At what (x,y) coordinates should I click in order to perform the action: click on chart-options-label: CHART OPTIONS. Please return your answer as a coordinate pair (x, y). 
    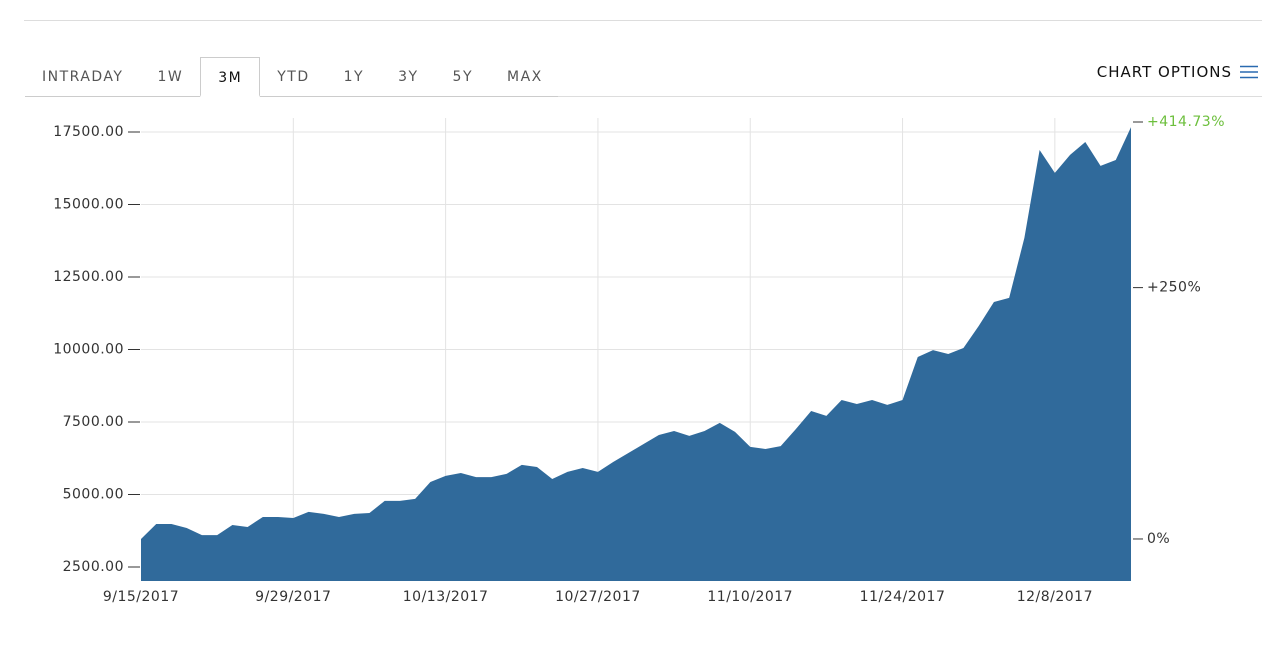
    Looking at the image, I should click on (1164, 72).